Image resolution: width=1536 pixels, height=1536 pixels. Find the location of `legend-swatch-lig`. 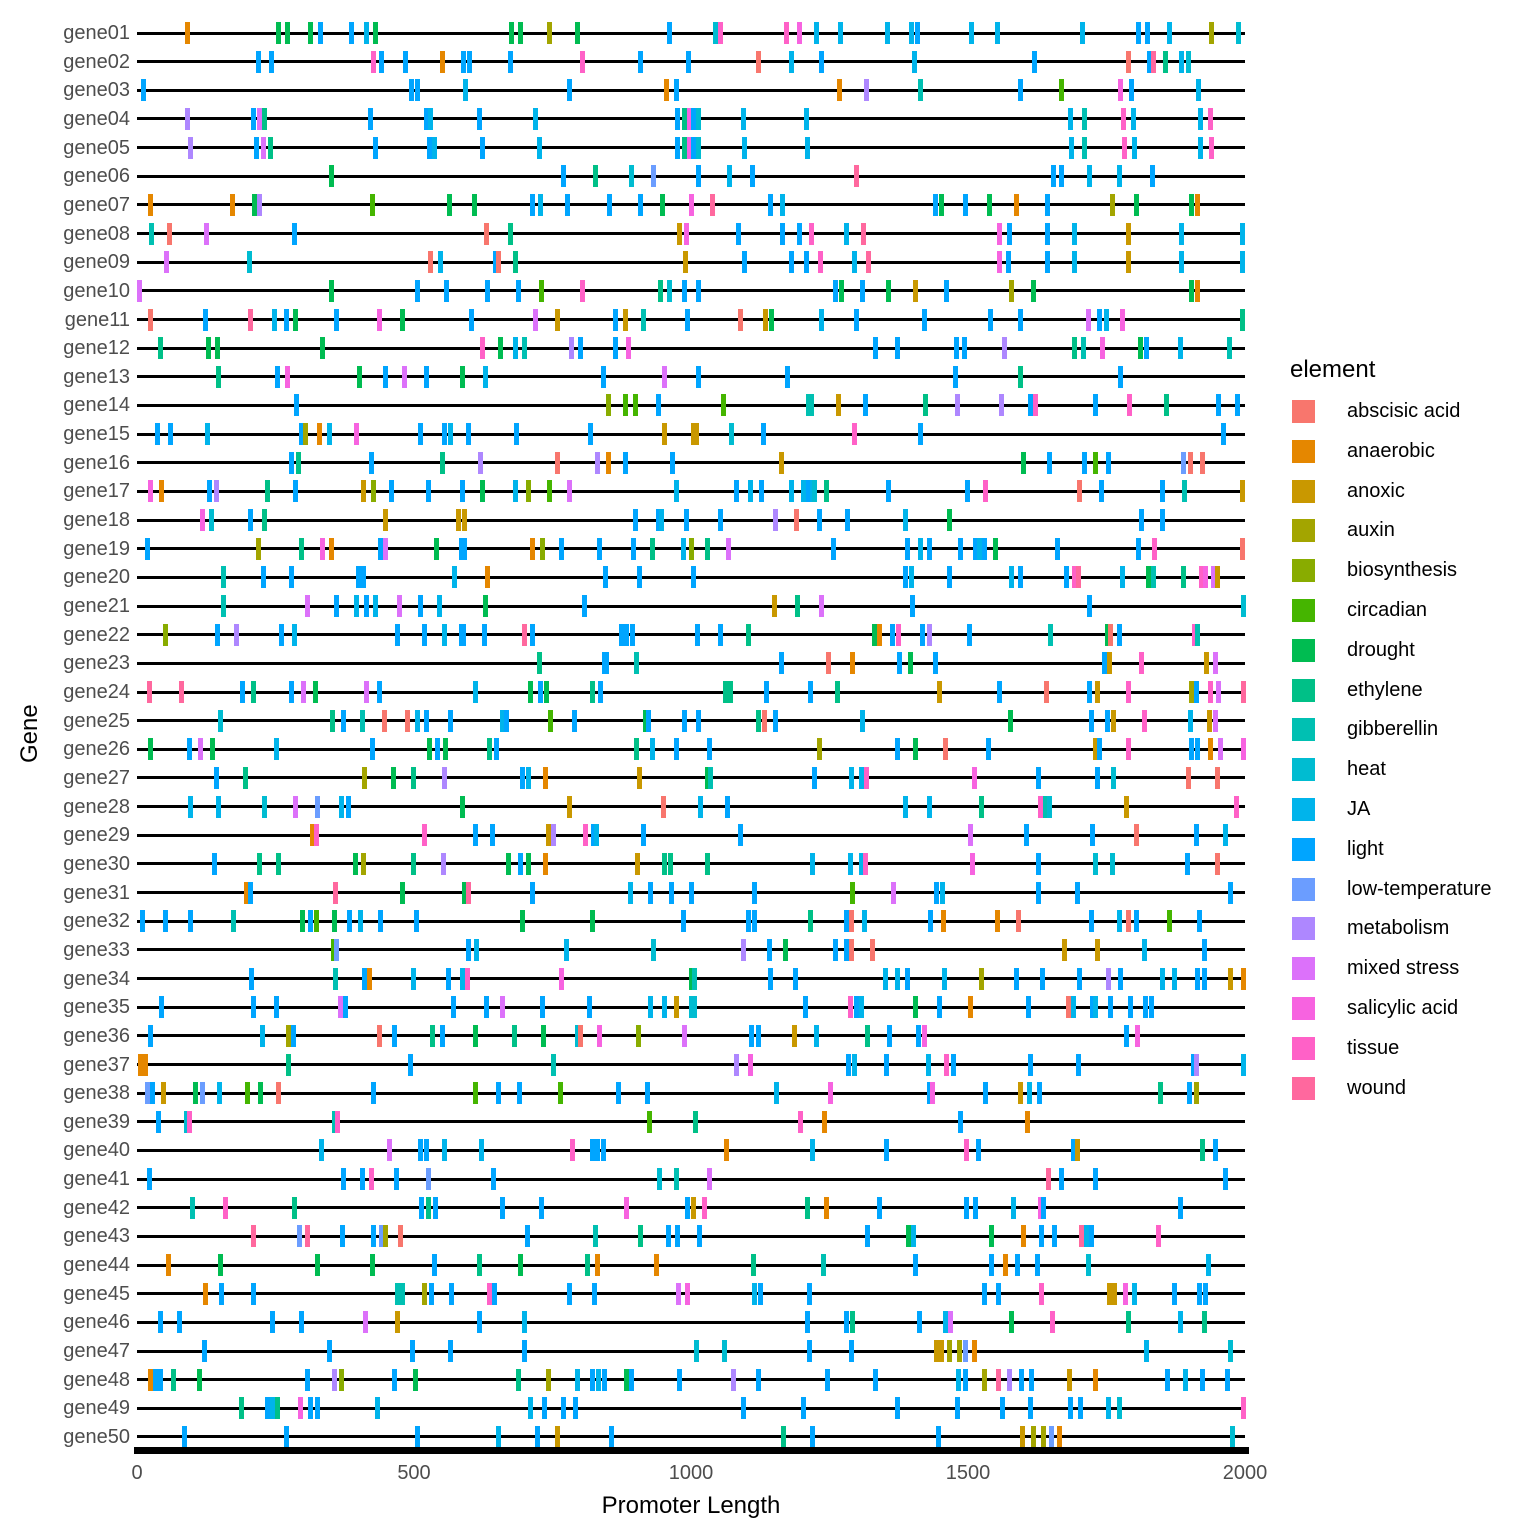

legend-swatch-lig is located at coordinates (1303, 849).